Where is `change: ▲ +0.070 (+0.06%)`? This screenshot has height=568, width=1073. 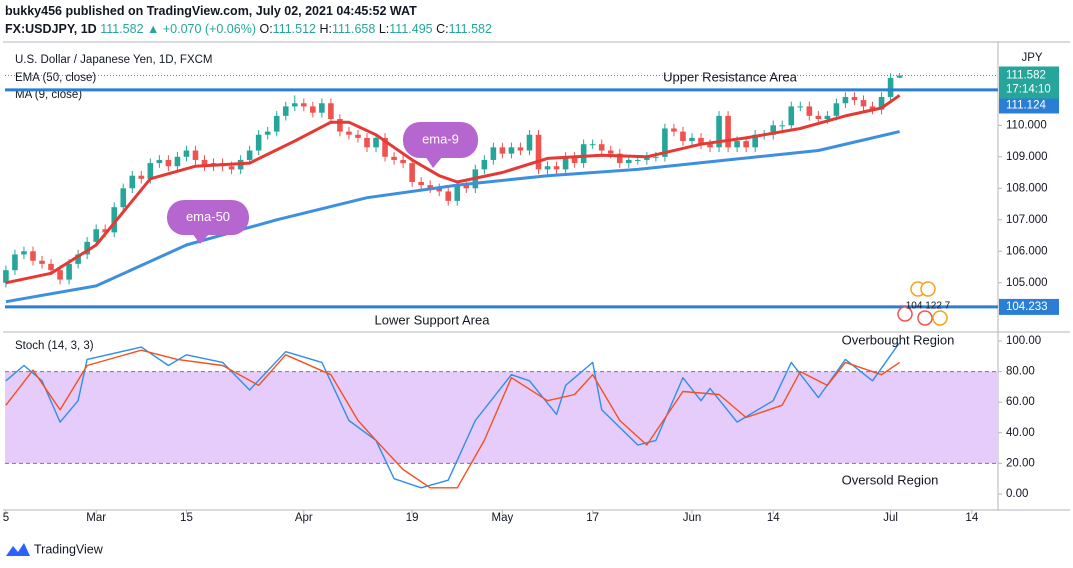
change: ▲ +0.070 (+0.06%) is located at coordinates (201, 29).